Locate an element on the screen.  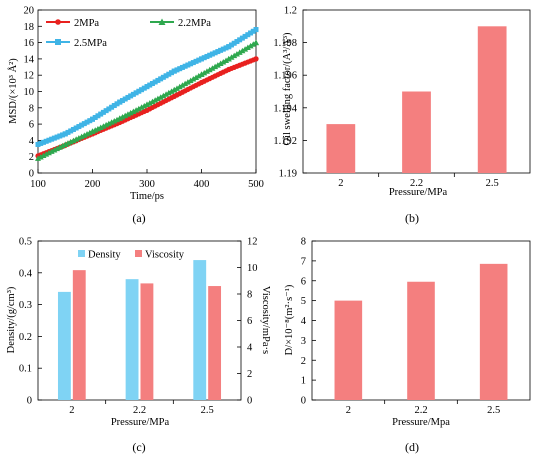
x-tick-label-d: 2.2 is located at coordinates (420, 410).